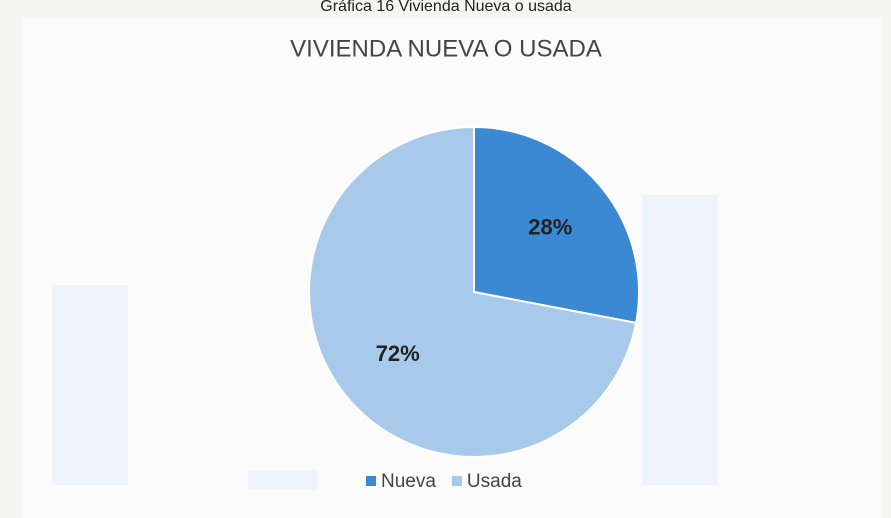  I want to click on legend: Nueva Usada, so click(444, 481).